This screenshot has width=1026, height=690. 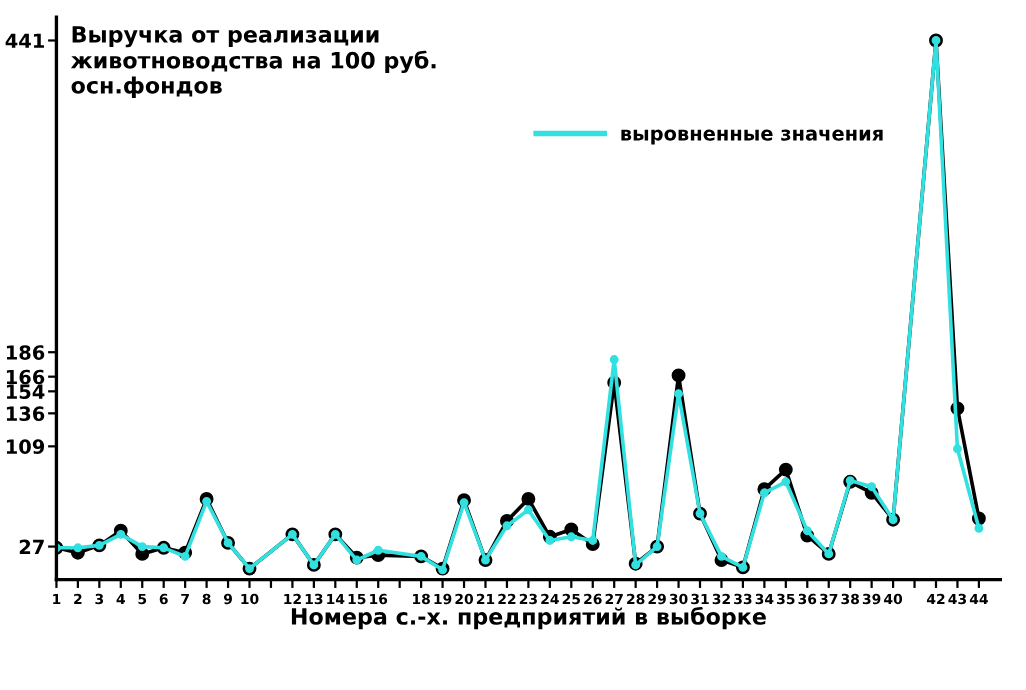 What do you see at coordinates (25, 391) in the screenshot?
I see `y-tick-label: 154` at bounding box center [25, 391].